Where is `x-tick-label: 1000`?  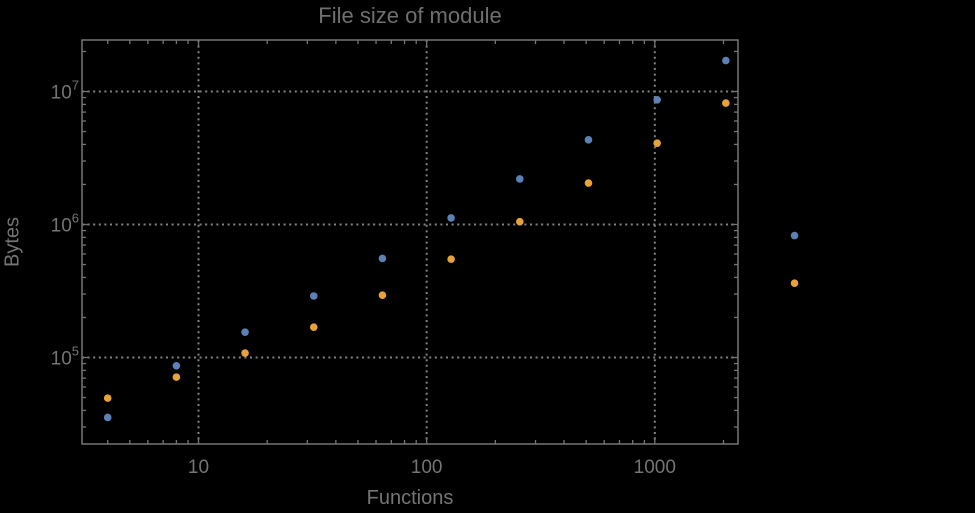 x-tick-label: 1000 is located at coordinates (655, 467).